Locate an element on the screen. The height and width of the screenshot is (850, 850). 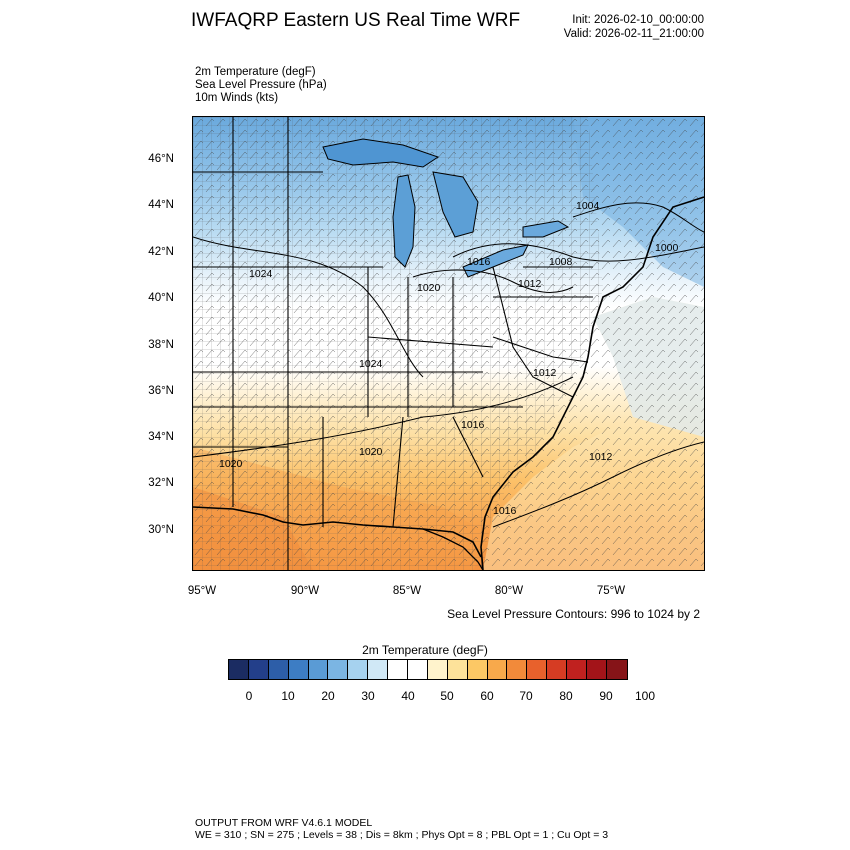
valid-time: Valid: 2026-02-11_21:00:00 is located at coordinates (633, 34).